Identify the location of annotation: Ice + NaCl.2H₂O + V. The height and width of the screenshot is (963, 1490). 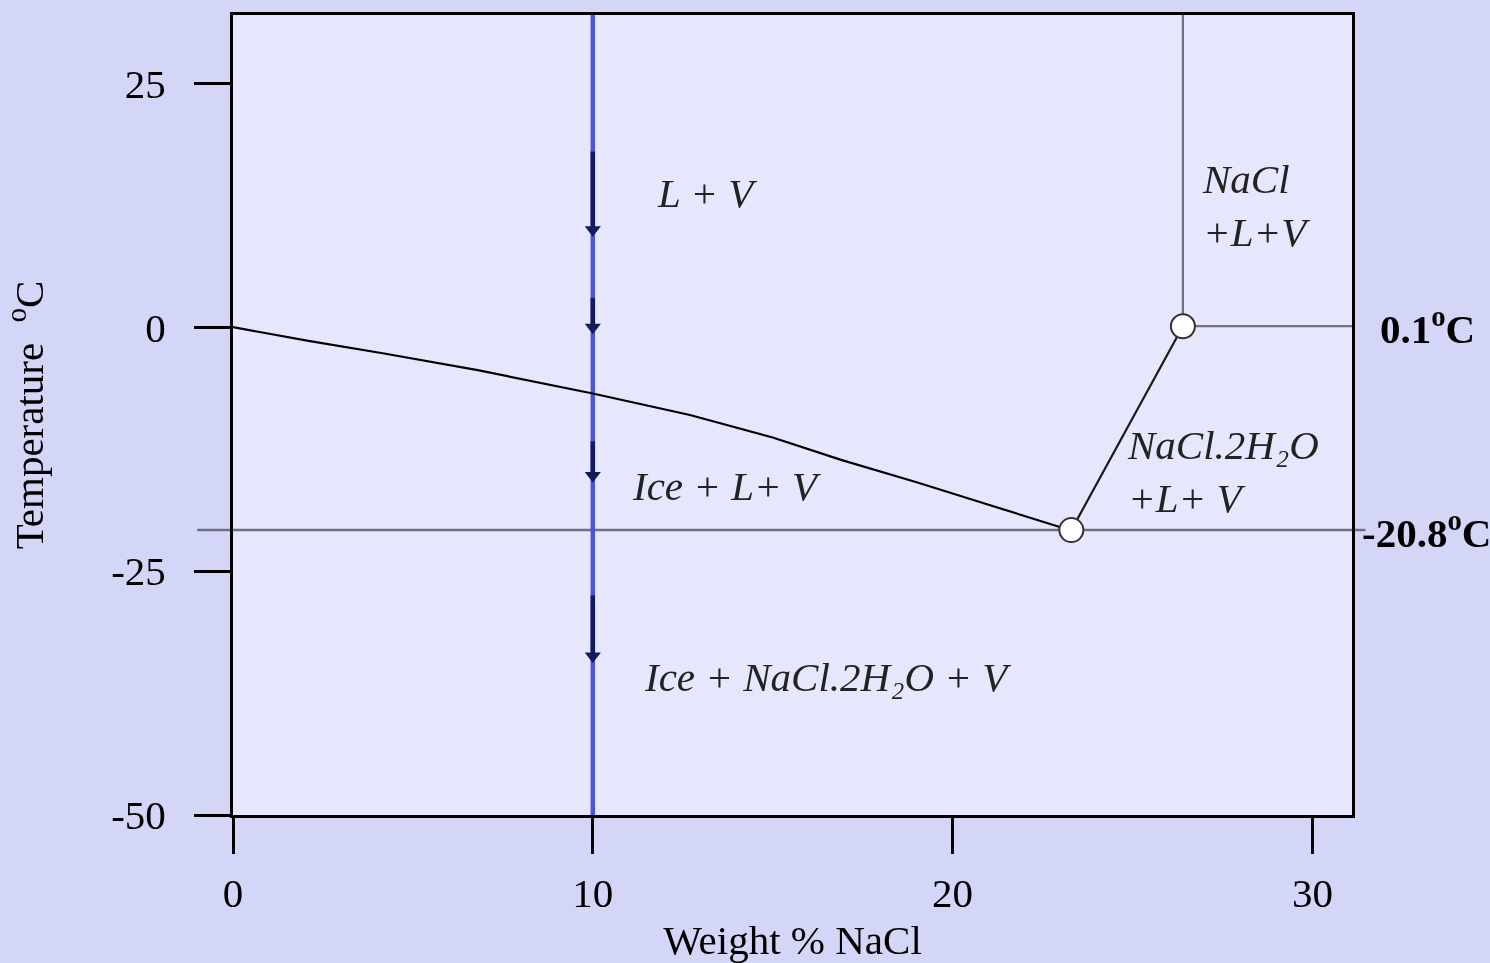
(828, 677).